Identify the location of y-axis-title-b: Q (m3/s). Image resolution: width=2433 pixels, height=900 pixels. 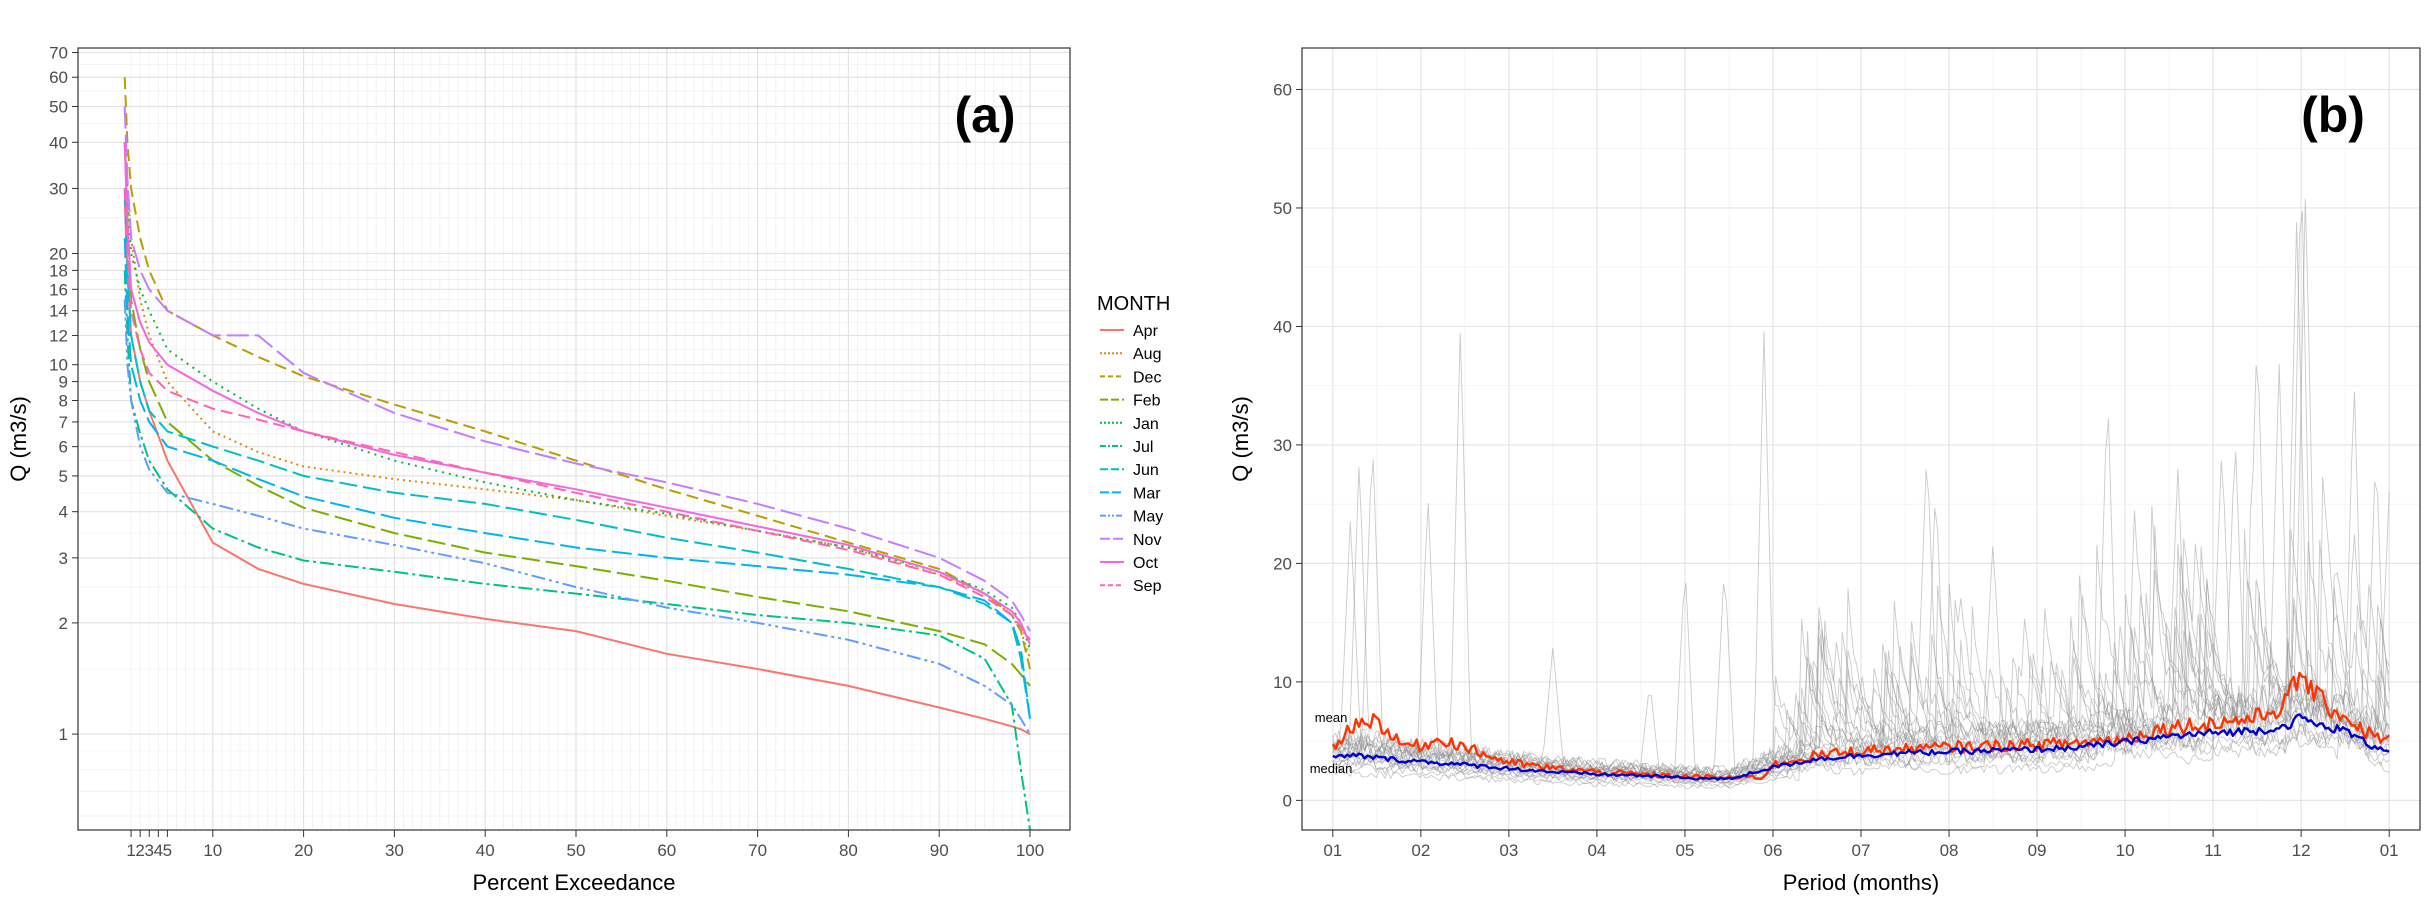
(1240, 439).